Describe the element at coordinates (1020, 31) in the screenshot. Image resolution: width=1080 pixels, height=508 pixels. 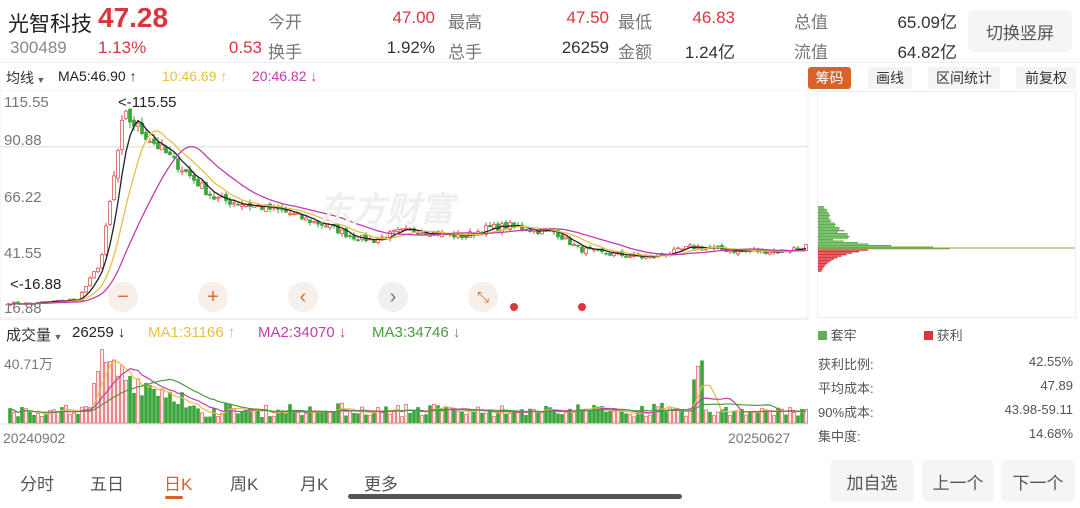
I see `switch-portrait-button: 切换竖屏` at that location.